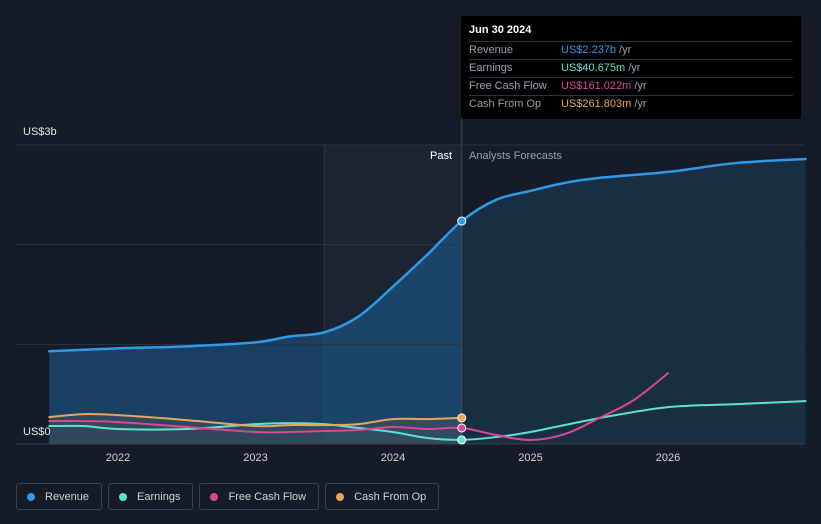 The height and width of the screenshot is (524, 821). What do you see at coordinates (267, 496) in the screenshot?
I see `legend-label: Free Cash Flow` at bounding box center [267, 496].